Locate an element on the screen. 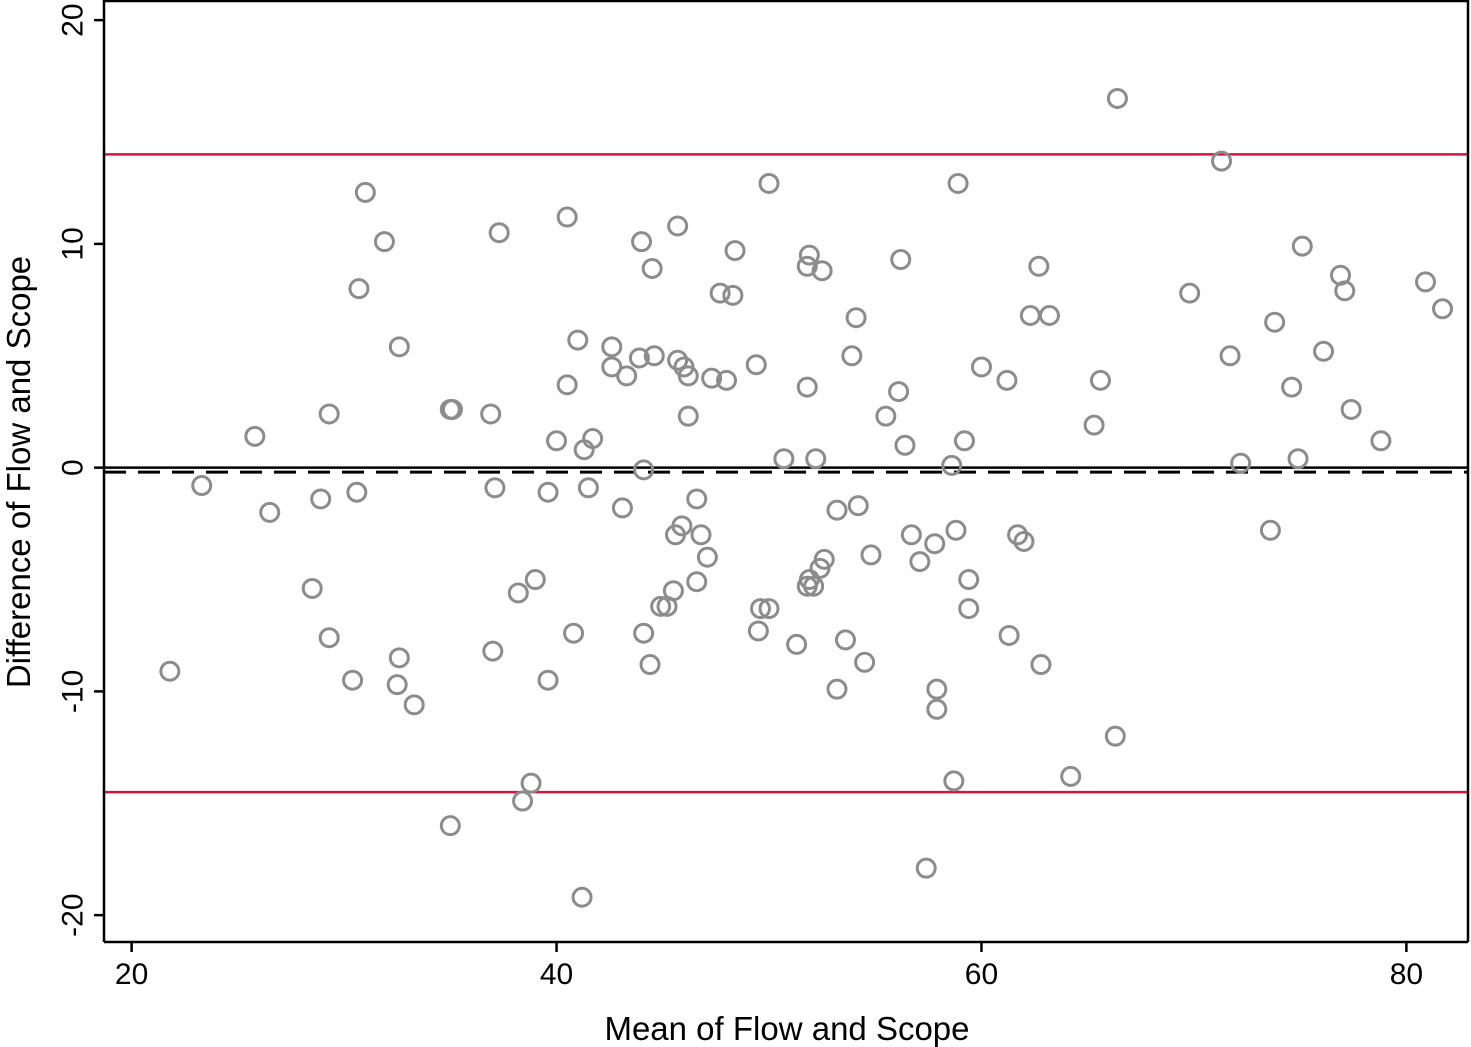 This screenshot has height=1047, width=1471. y-axis-title: Difference of Flow and Scope is located at coordinates (18, 472).